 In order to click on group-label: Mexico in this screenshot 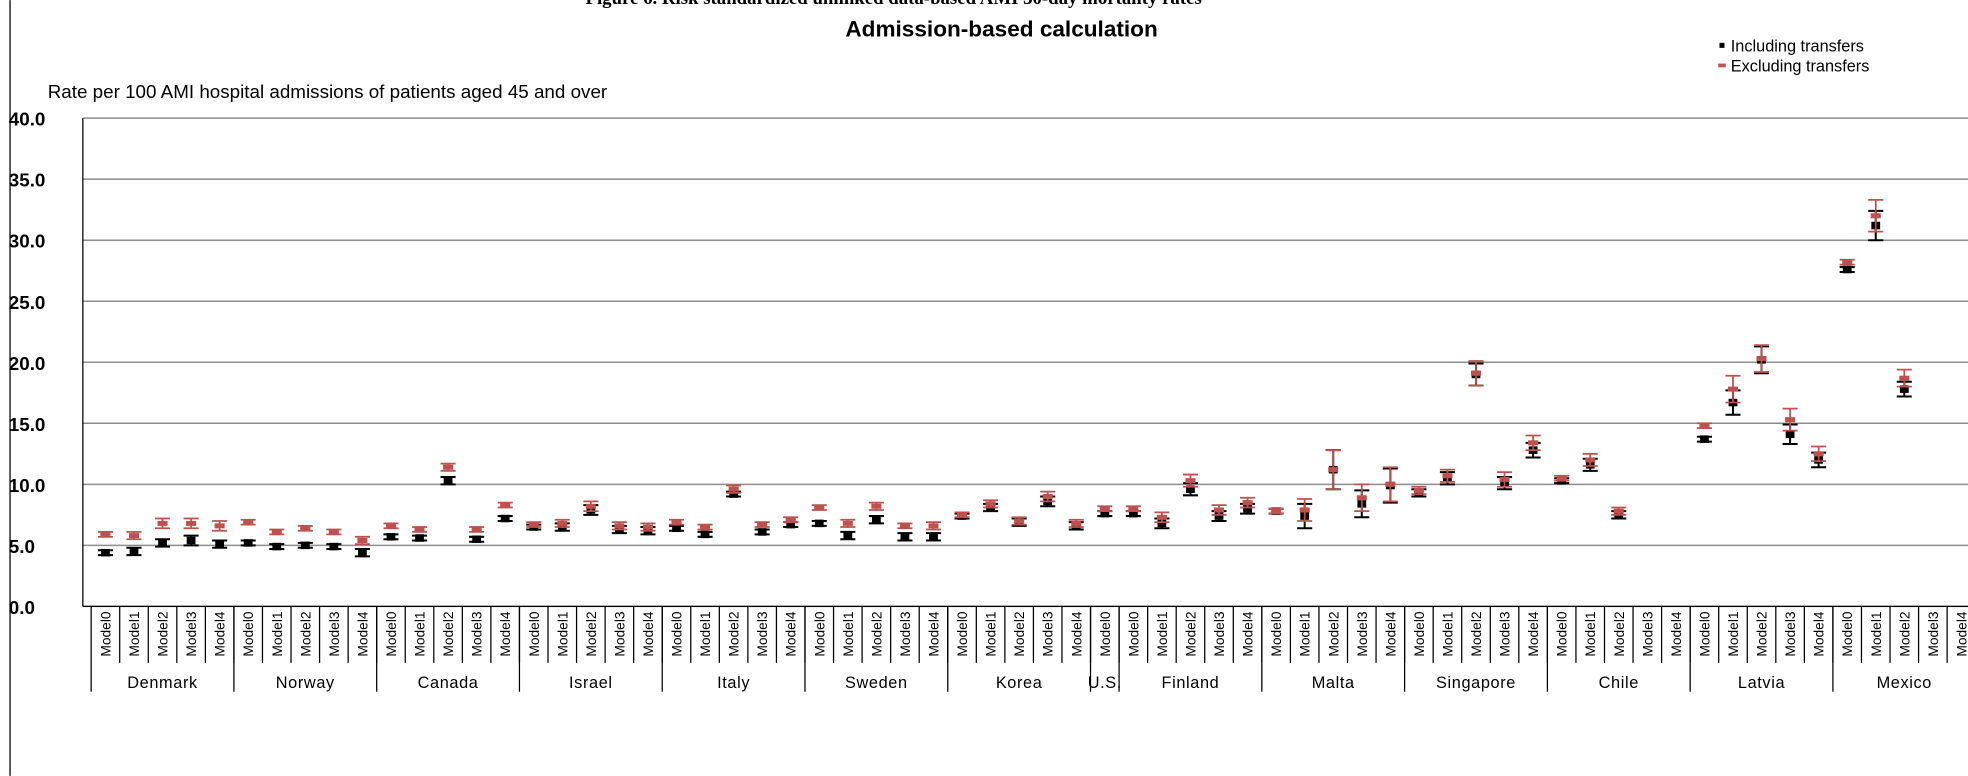, I will do `click(1904, 683)`.